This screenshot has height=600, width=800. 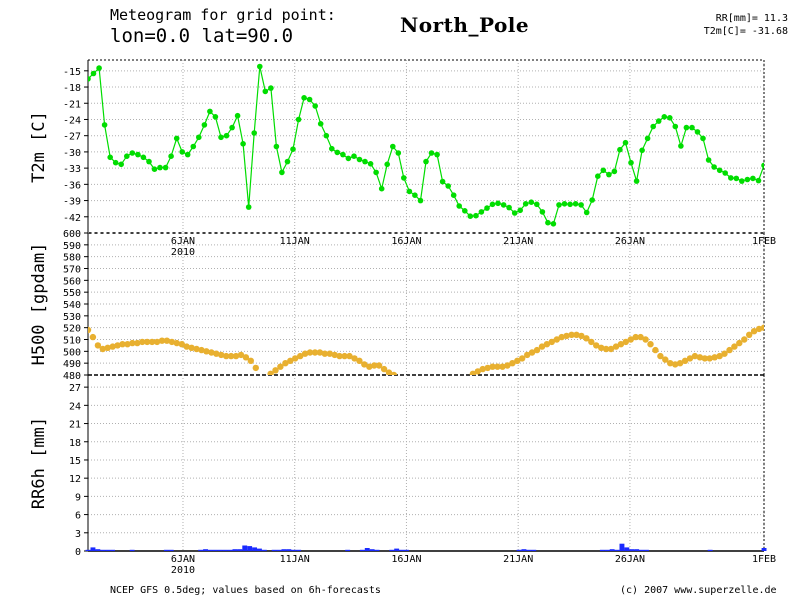 What do you see at coordinates (746, 25) in the screenshot?
I see `summary-stats: RR[mm]= 11.3 T2m[C]= -31.68` at bounding box center [746, 25].